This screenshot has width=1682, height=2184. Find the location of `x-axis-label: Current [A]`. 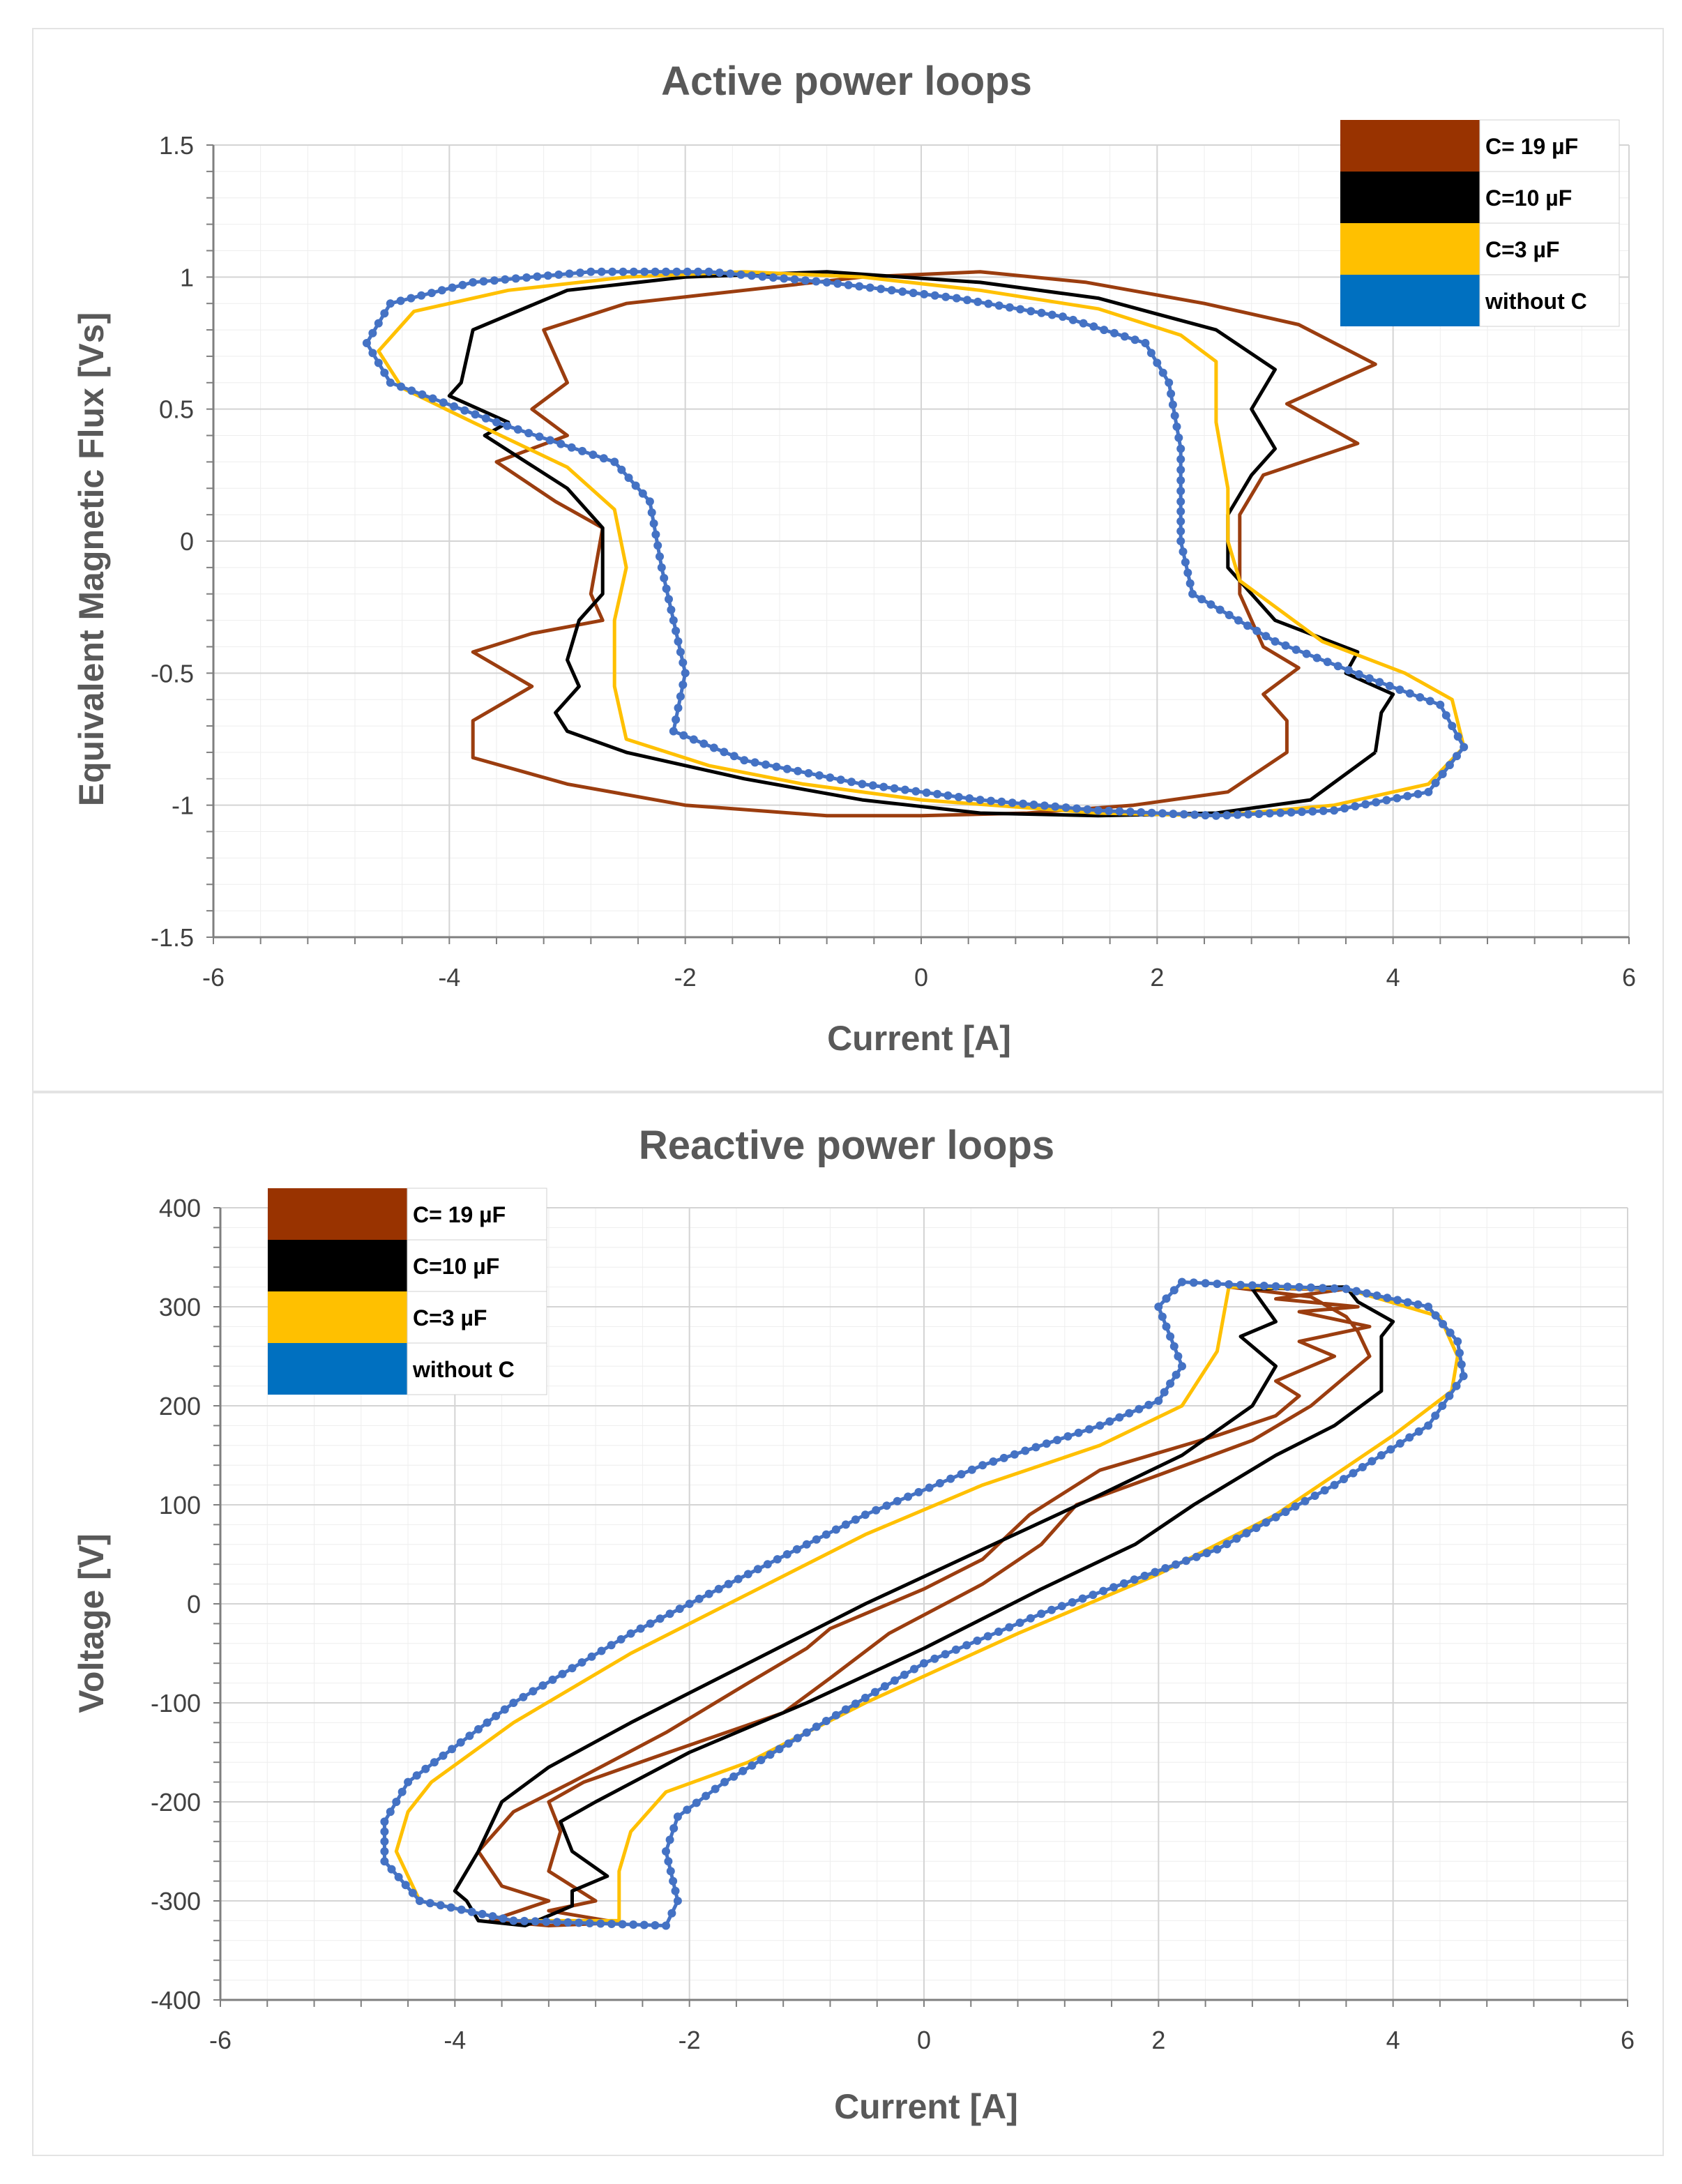

x-axis-label: Current [A] is located at coordinates (919, 1038).